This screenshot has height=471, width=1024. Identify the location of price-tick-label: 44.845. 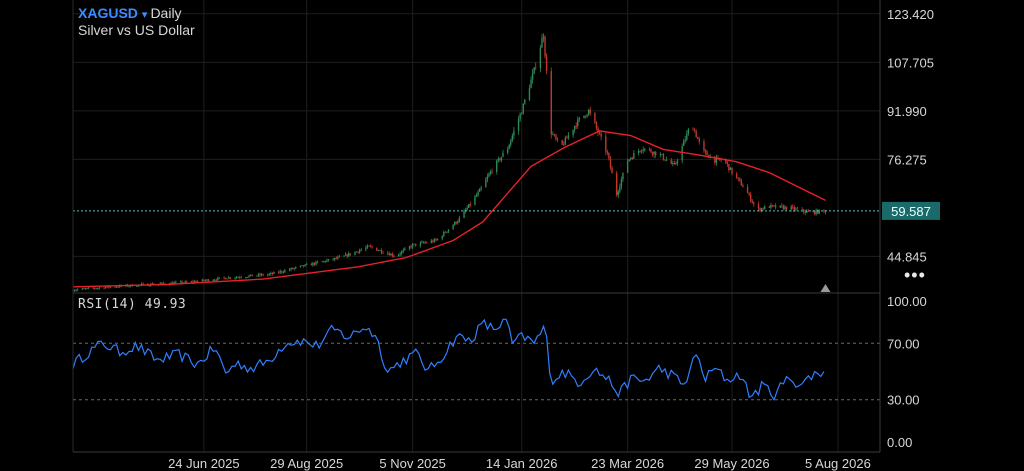
(907, 256).